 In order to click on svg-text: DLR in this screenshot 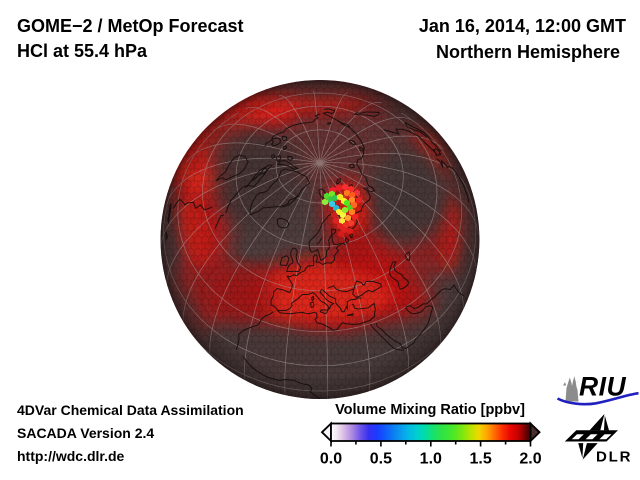, I will do `click(614, 457)`.